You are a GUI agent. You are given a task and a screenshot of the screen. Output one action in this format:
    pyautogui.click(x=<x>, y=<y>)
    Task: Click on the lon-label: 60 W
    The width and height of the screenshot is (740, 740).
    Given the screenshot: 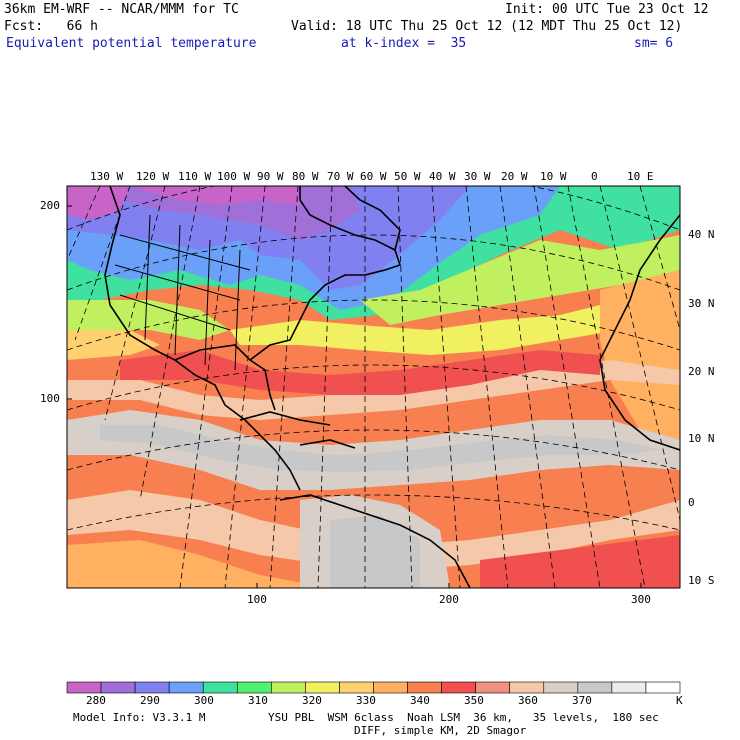 What is the action you would take?
    pyautogui.click(x=373, y=176)
    